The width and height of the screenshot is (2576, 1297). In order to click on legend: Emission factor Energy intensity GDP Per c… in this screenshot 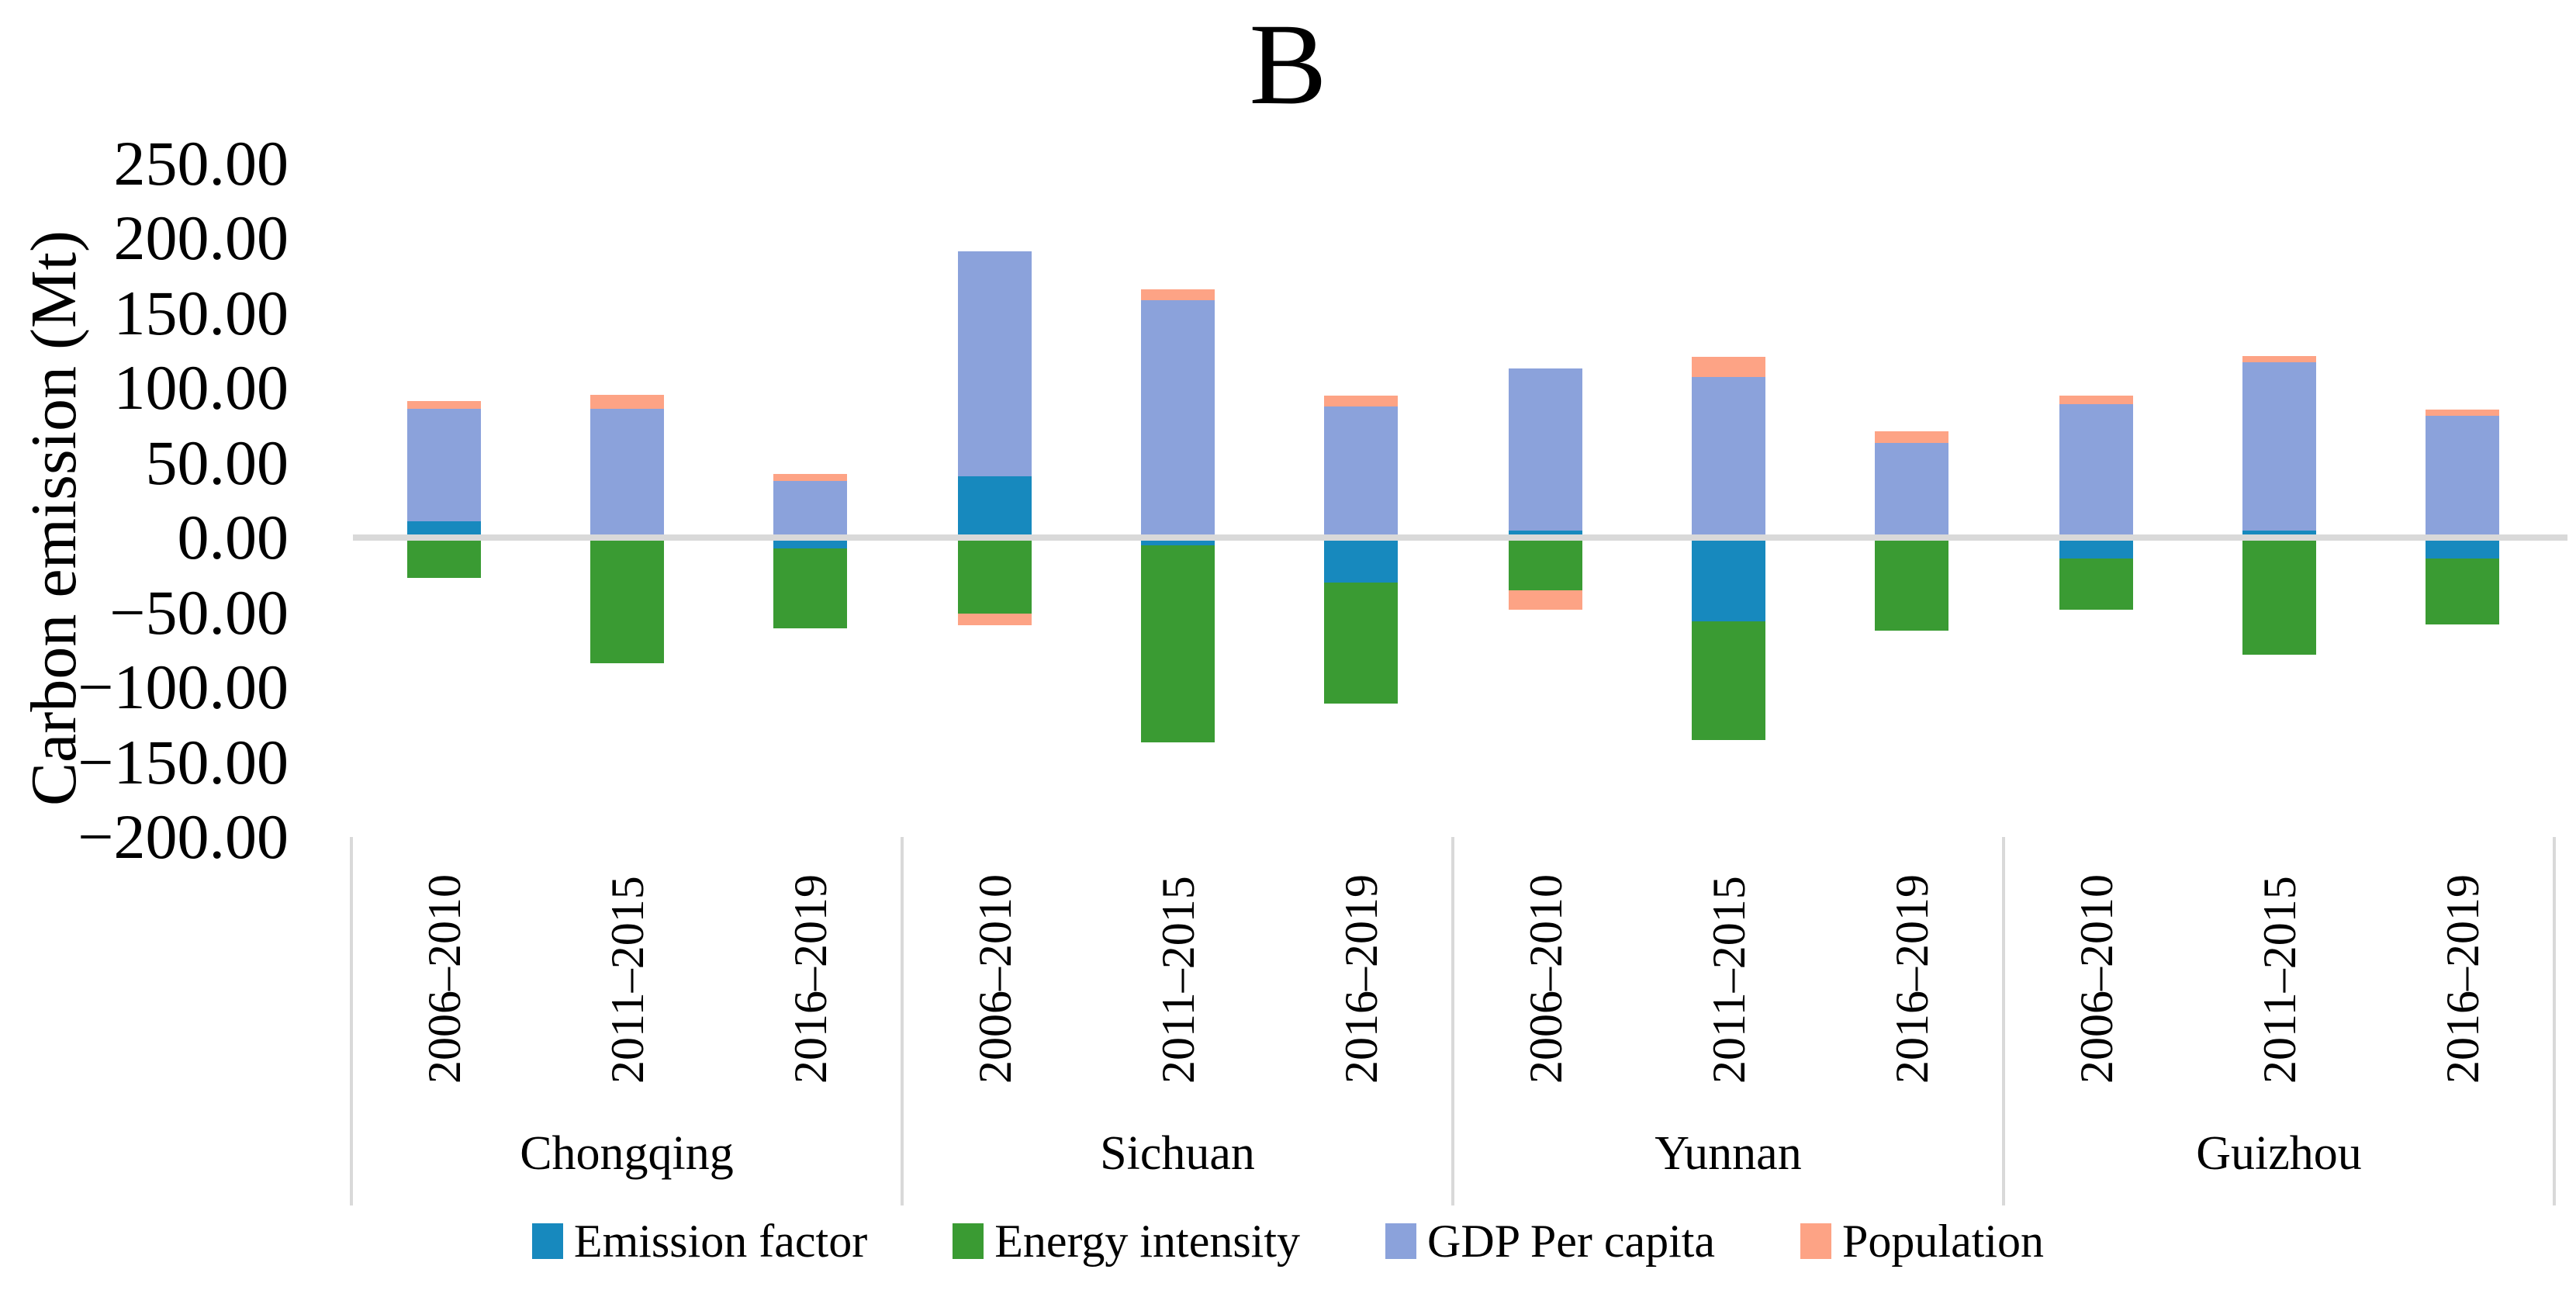, I will do `click(1288, 1241)`.